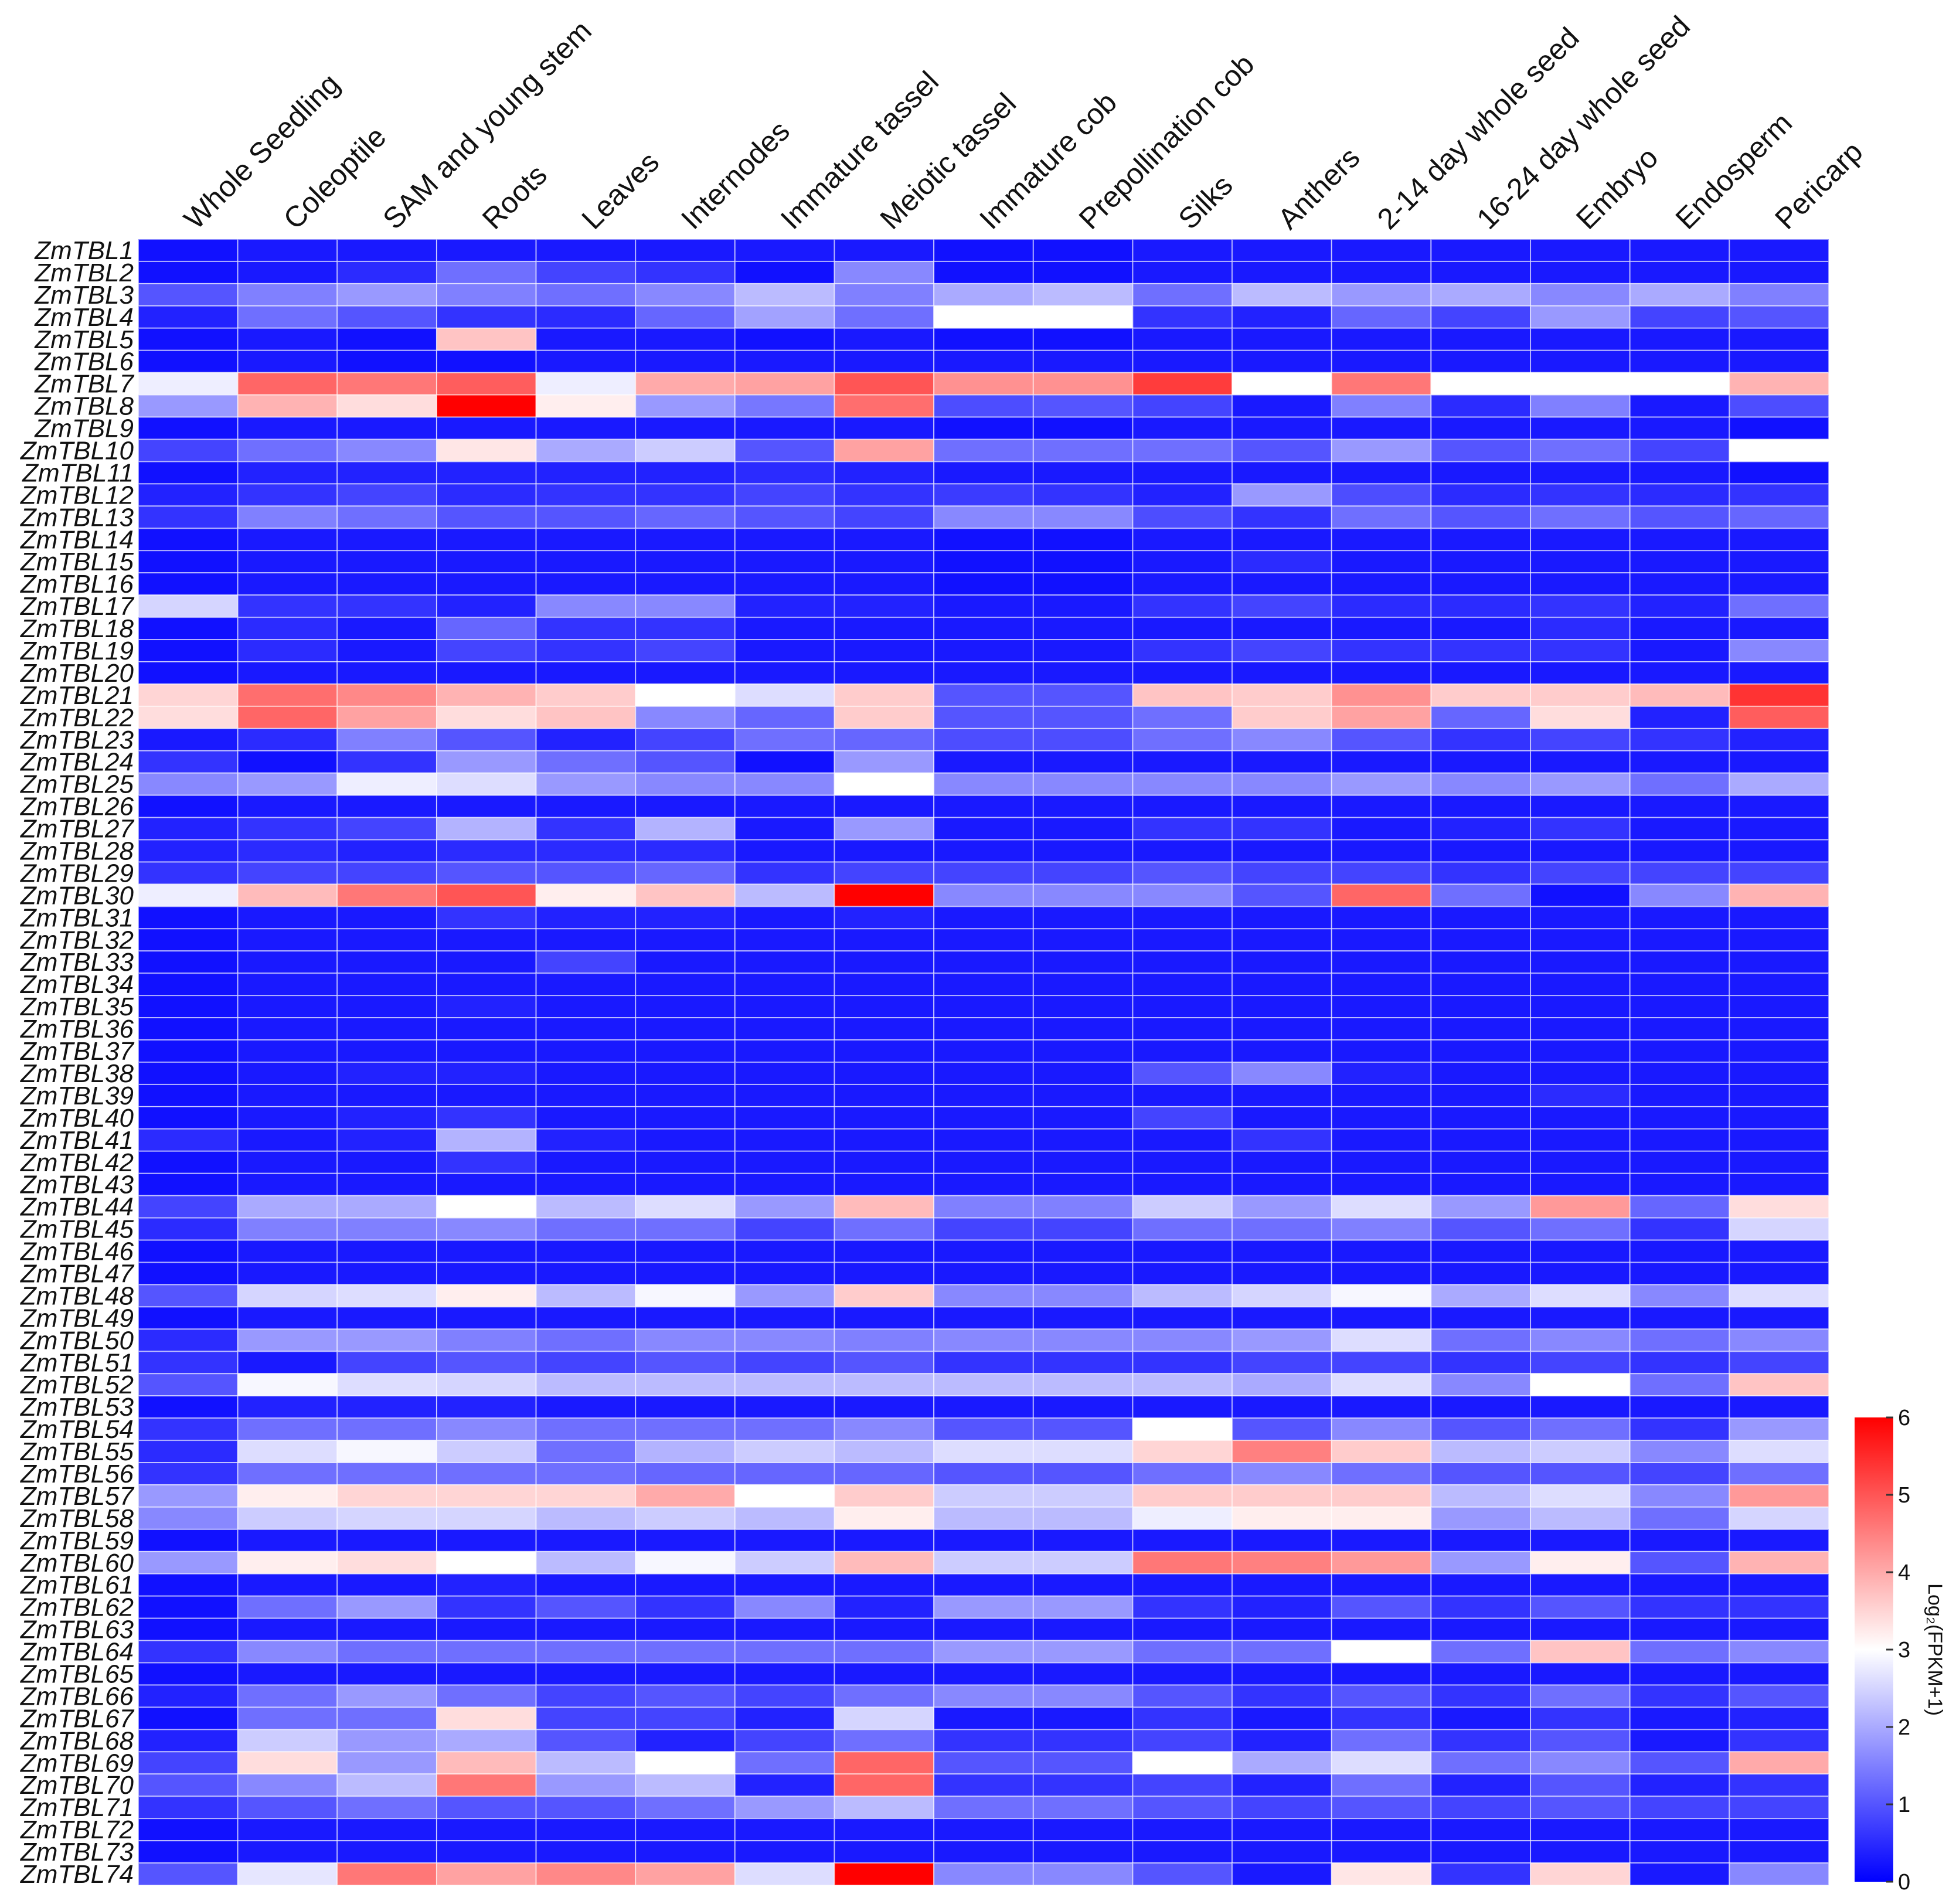 This screenshot has height=1904, width=1956. Describe the element at coordinates (1904, 1572) in the screenshot. I see `colorbar-tick-label: 4` at that location.